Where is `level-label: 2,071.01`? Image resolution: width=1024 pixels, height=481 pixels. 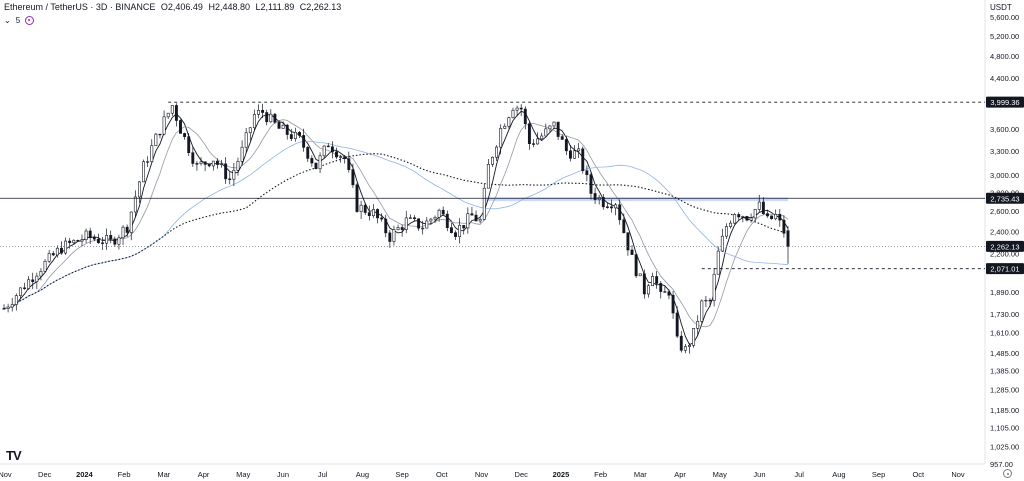
level-label: 2,071.01 is located at coordinates (1004, 269).